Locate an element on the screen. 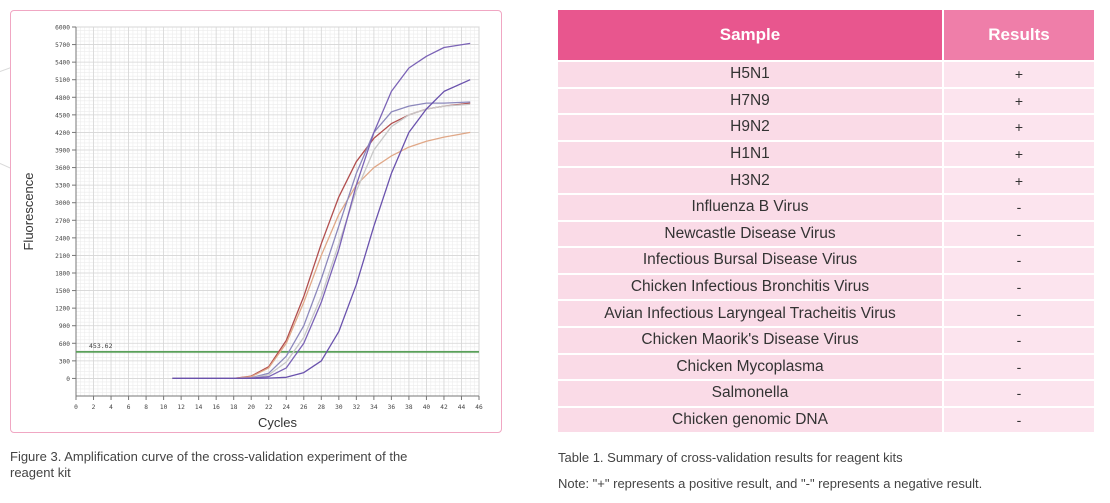  header-sample: Sample is located at coordinates (751, 35).